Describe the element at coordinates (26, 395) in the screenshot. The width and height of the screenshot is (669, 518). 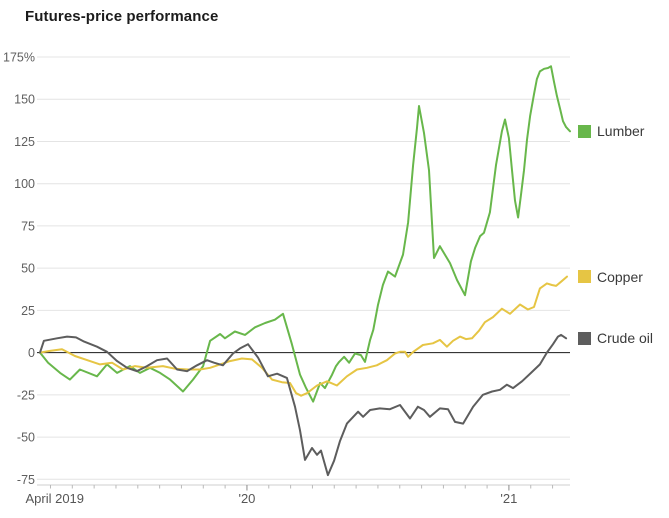
I see `svg-text: -25` at that location.